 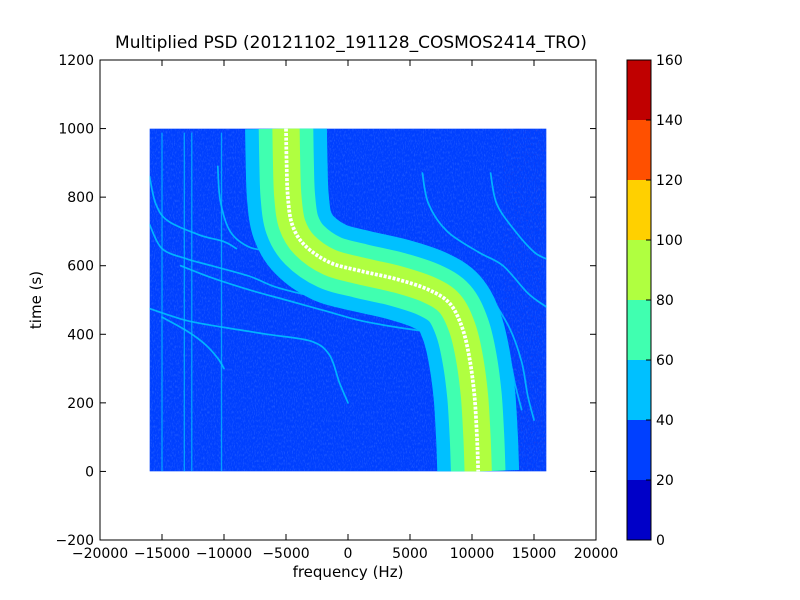 What do you see at coordinates (410, 554) in the screenshot?
I see `x-tick-label: 5000` at bounding box center [410, 554].